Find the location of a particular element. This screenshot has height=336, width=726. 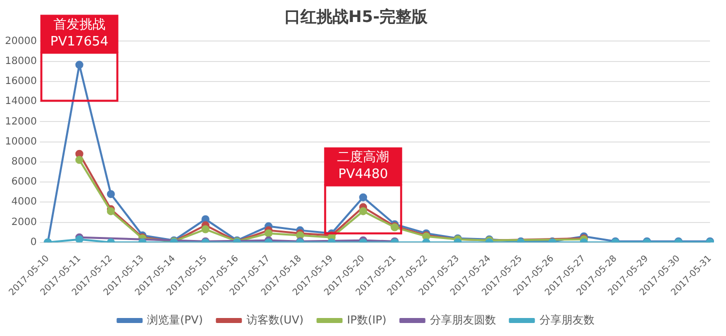

legend-label: 分享朋友数 is located at coordinates (566, 319).